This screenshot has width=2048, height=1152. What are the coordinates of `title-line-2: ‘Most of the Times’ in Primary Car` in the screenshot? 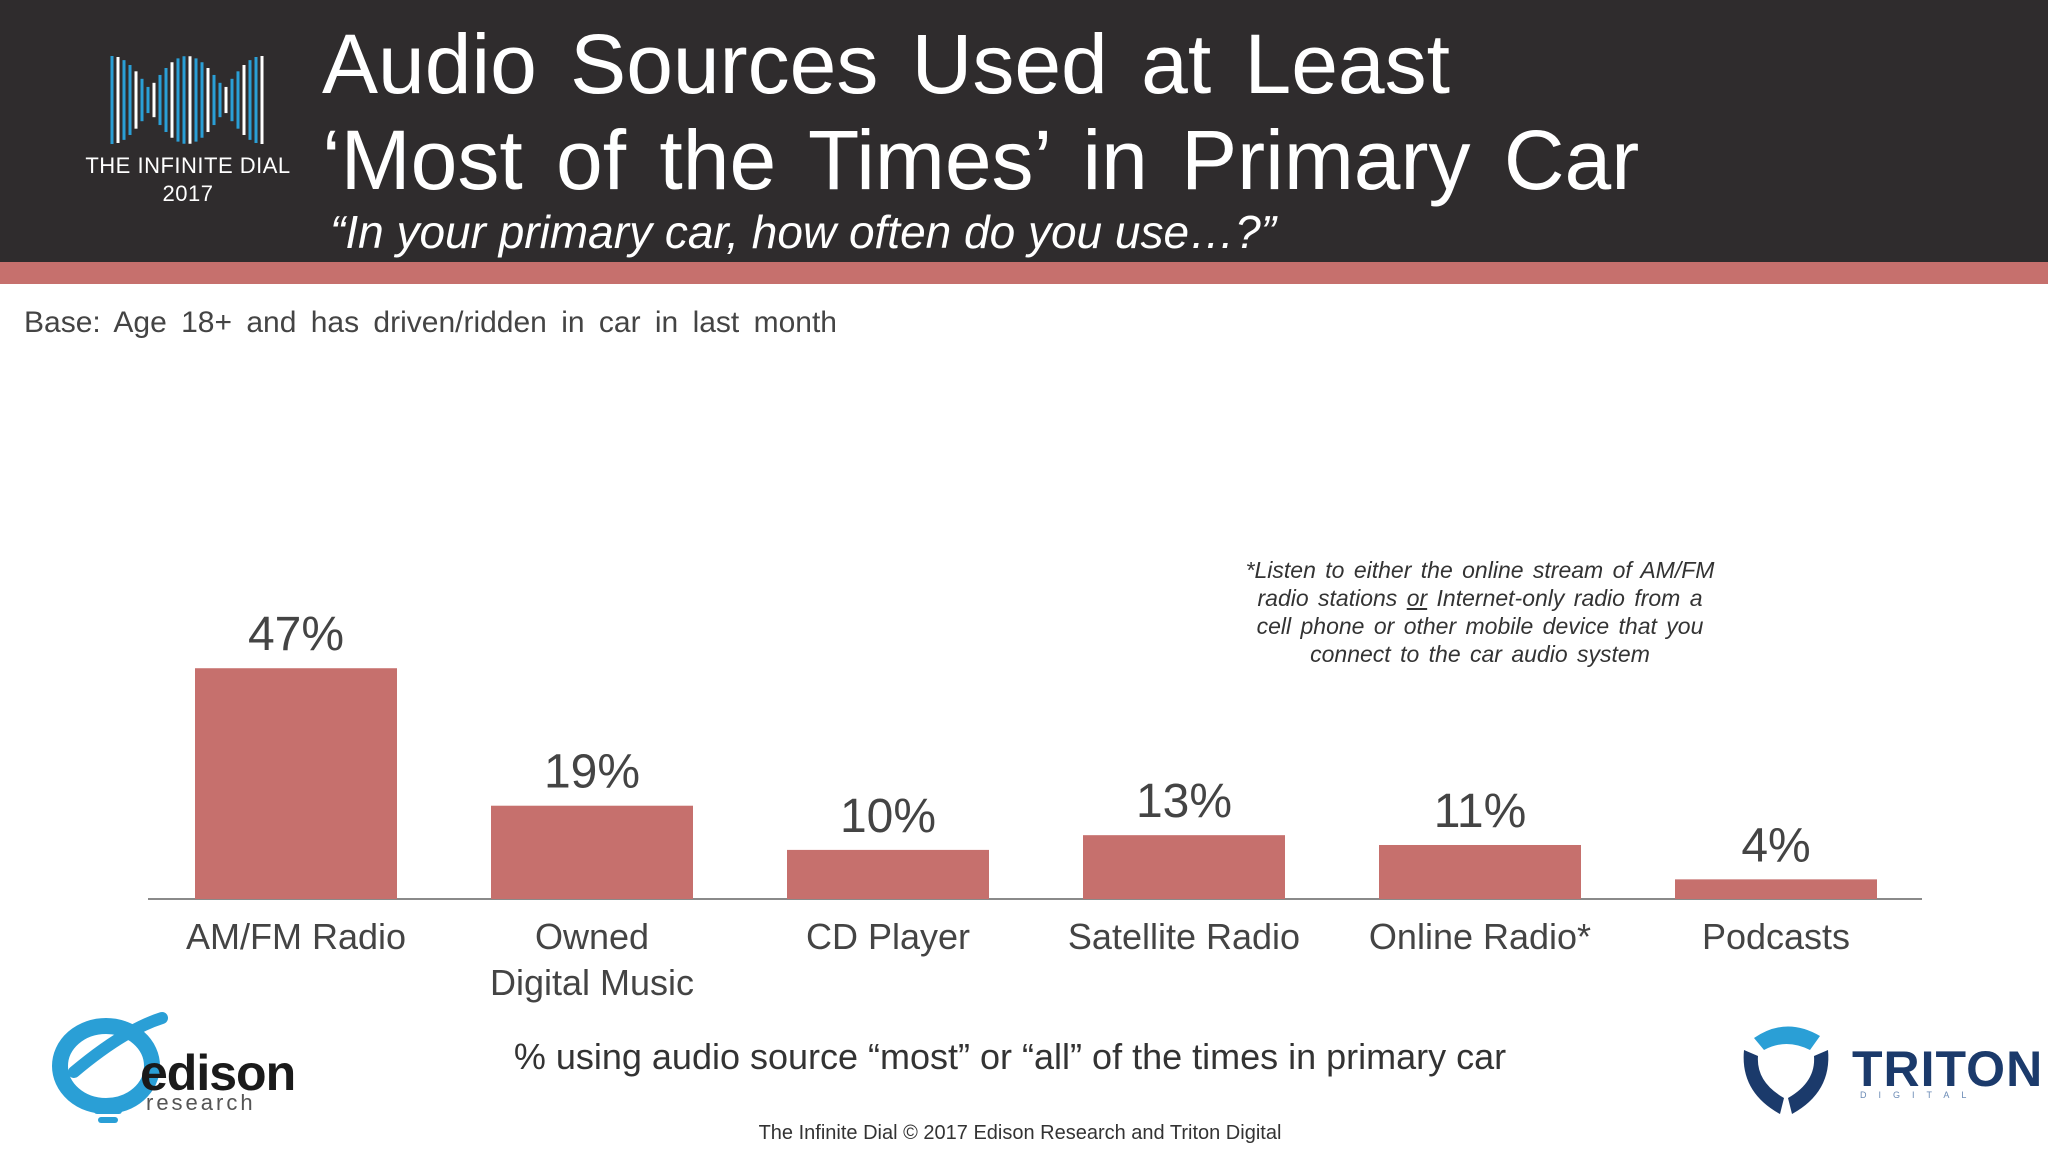 It's located at (981, 160).